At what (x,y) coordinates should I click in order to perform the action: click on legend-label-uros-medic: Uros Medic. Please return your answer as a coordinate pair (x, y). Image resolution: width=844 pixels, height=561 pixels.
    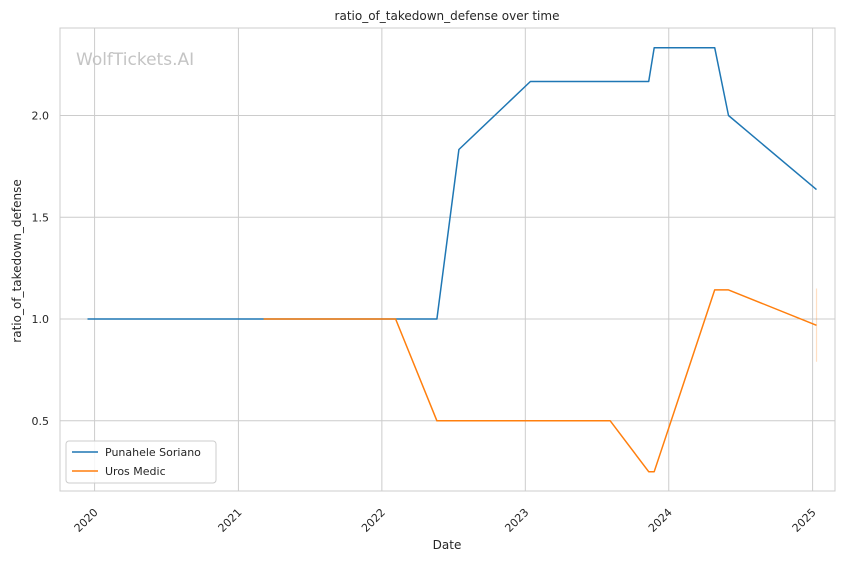
    Looking at the image, I should click on (135, 471).